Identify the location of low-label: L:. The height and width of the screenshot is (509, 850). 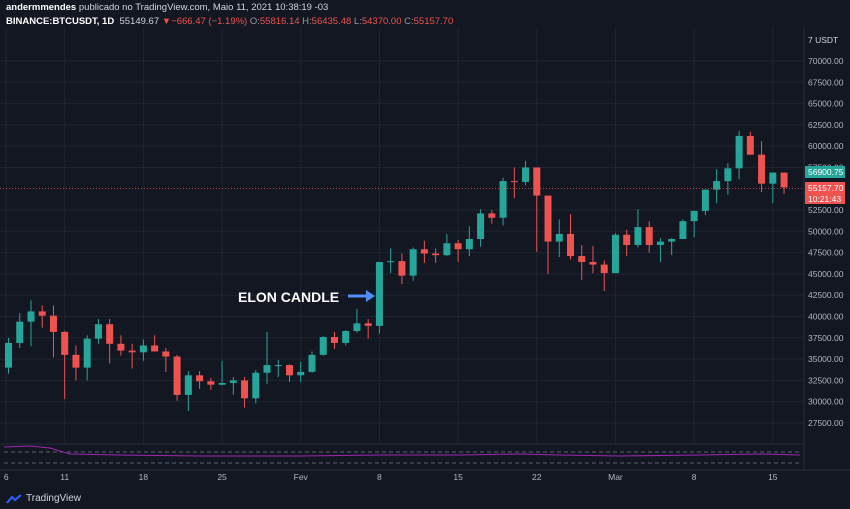
(357, 21).